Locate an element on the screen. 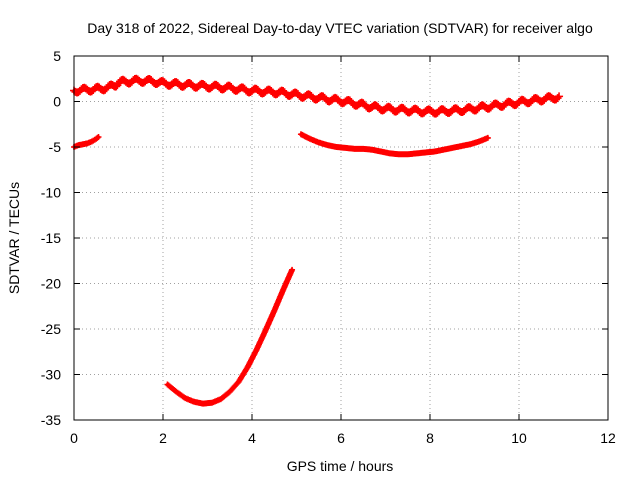 The height and width of the screenshot is (480, 640). x-tick-label: 2 is located at coordinates (163, 438).